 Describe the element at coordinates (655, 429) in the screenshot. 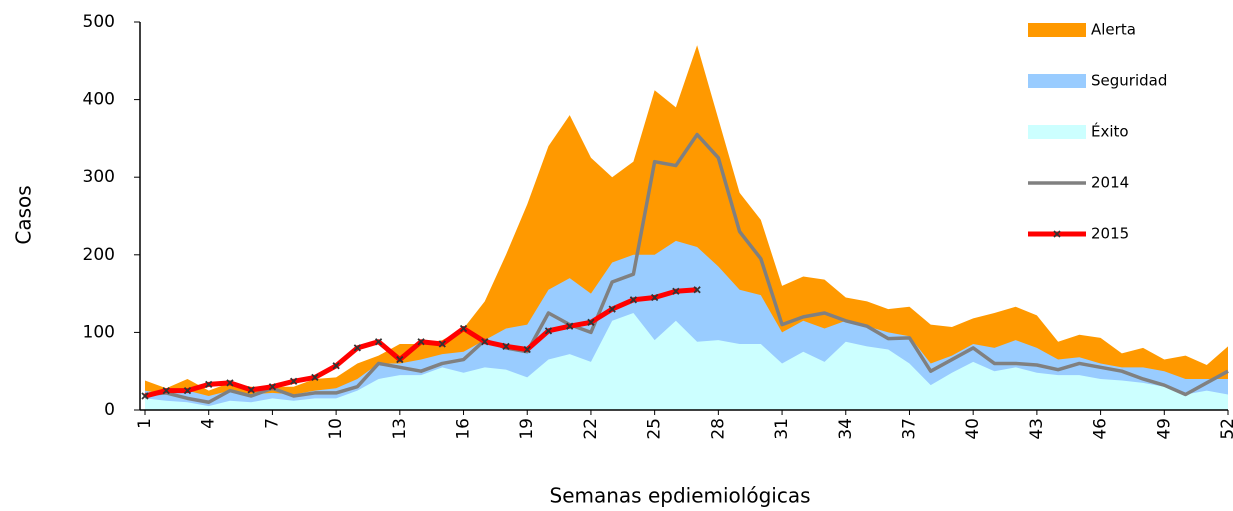

I see `x-tick-label: 25` at that location.